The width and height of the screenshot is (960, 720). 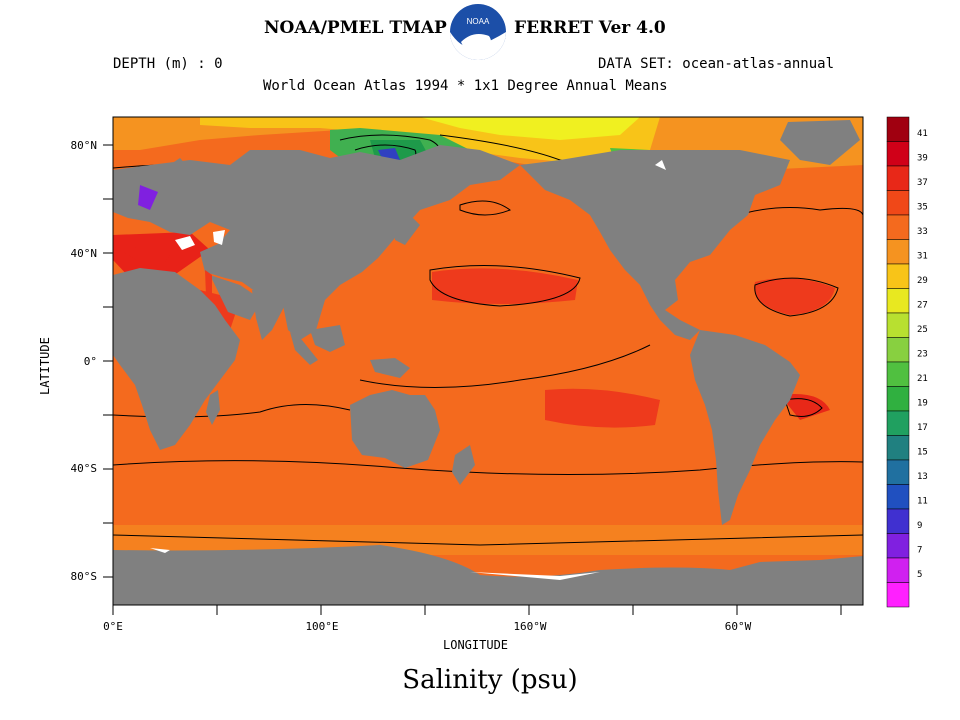 I want to click on colorbar: 41 39 37 35 33 31 29 27 25 23 21 19 17 15 13 11 9 7 5, so click(x=907, y=362).